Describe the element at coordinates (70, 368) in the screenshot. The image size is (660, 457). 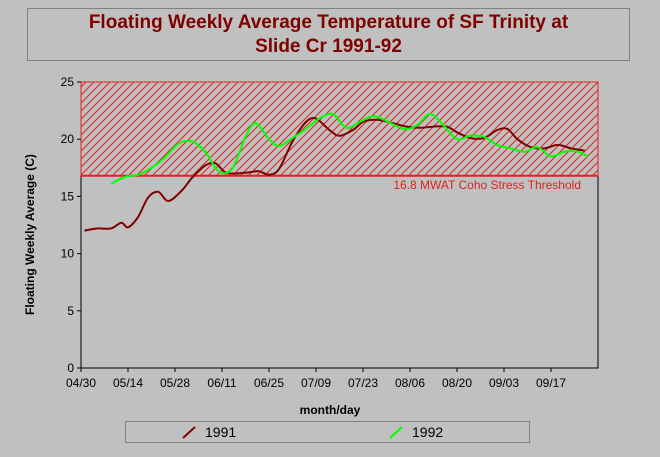
I see `y-tick-label: 0` at that location.